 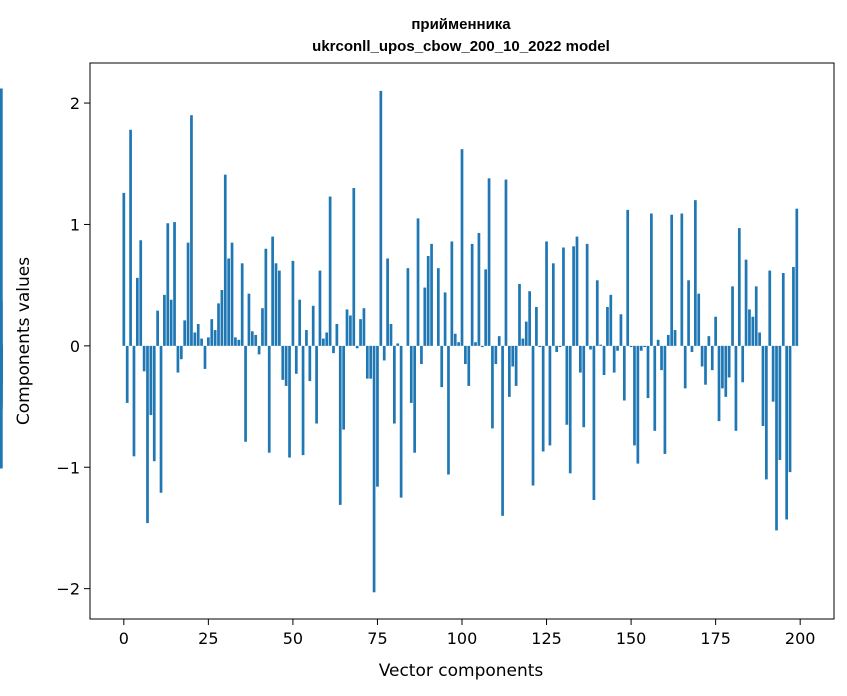 What do you see at coordinates (715, 638) in the screenshot?
I see `x-tick-label: 175` at bounding box center [715, 638].